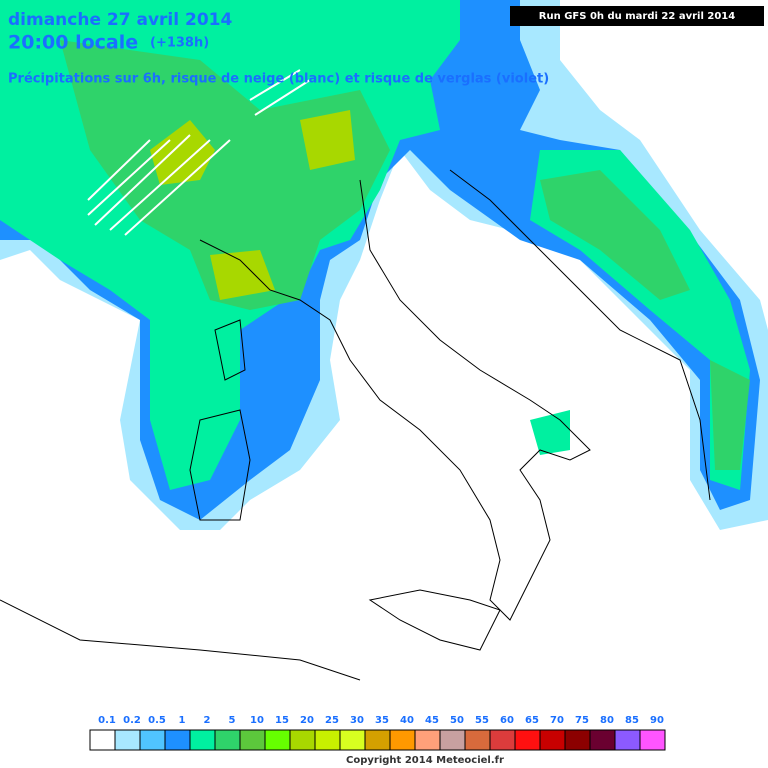 Image resolution: width=768 pixels, height=768 pixels. I want to click on legend-label: 35, so click(382, 720).